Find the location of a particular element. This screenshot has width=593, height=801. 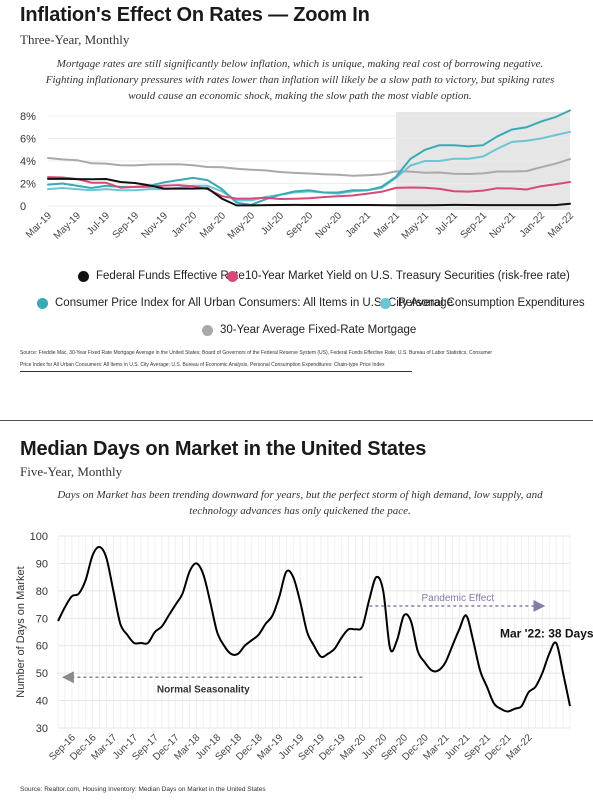

legend-label: Federal Funds Effective Rate is located at coordinates (170, 276).